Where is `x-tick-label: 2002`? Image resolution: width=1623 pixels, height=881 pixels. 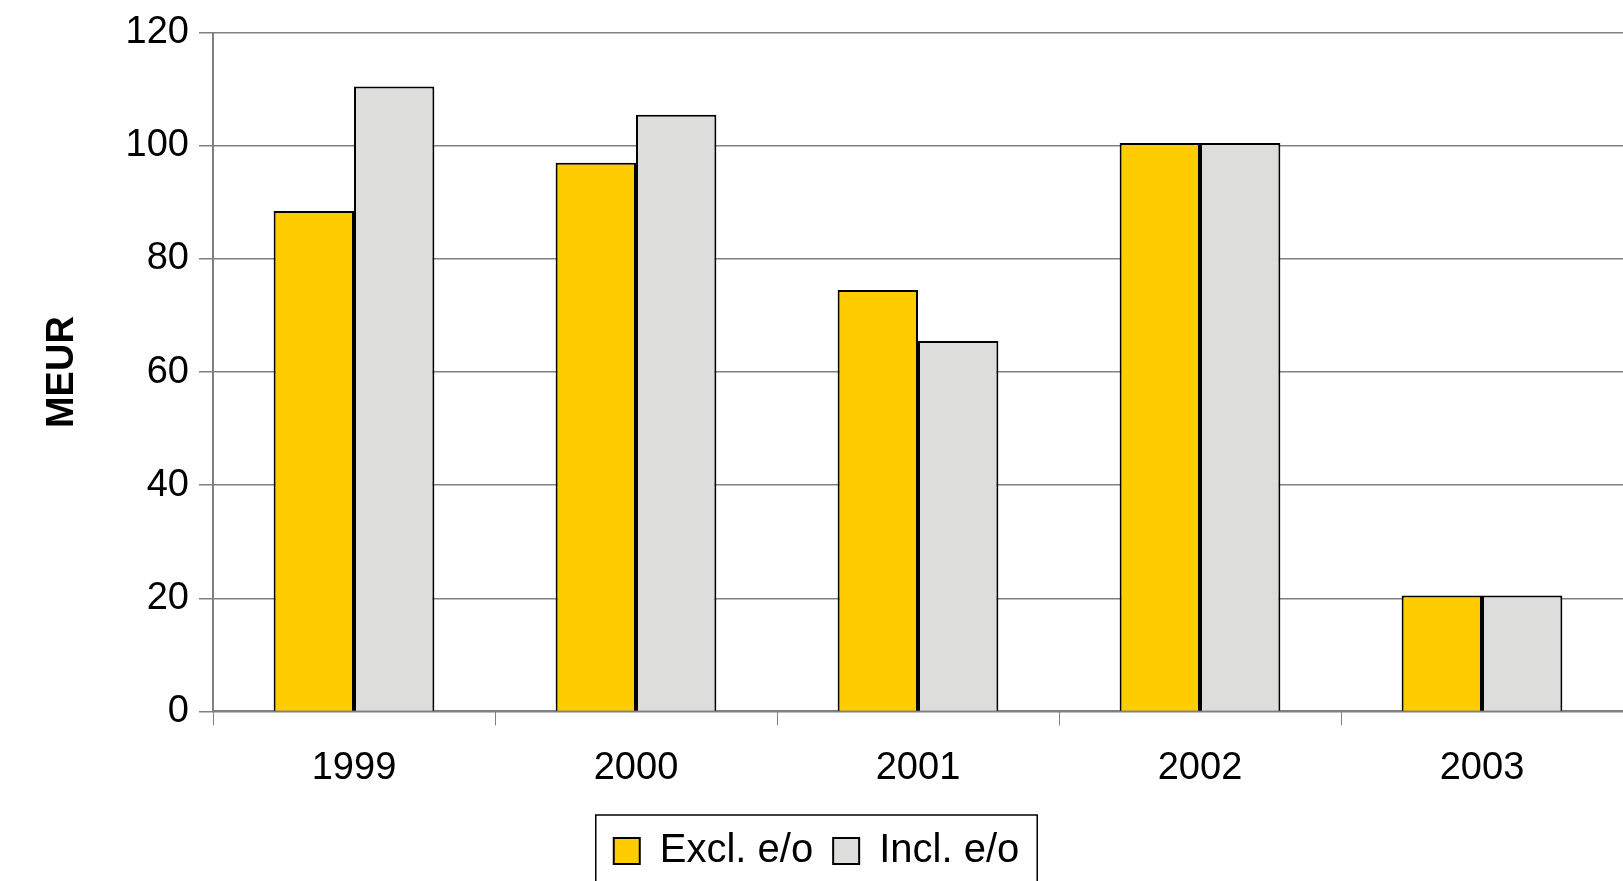 x-tick-label: 2002 is located at coordinates (1200, 765).